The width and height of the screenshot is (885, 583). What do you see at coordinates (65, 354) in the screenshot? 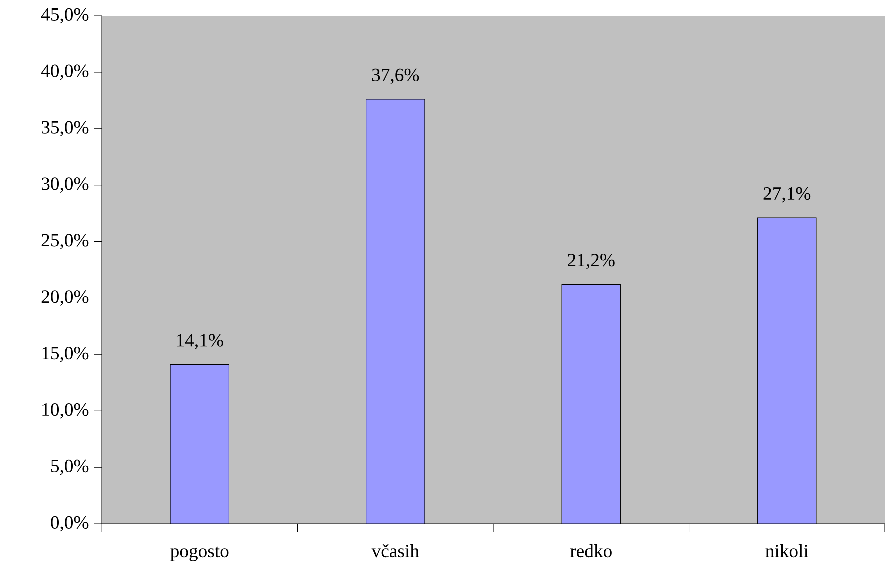
I see `y-tick-label: 15,0%` at bounding box center [65, 354].